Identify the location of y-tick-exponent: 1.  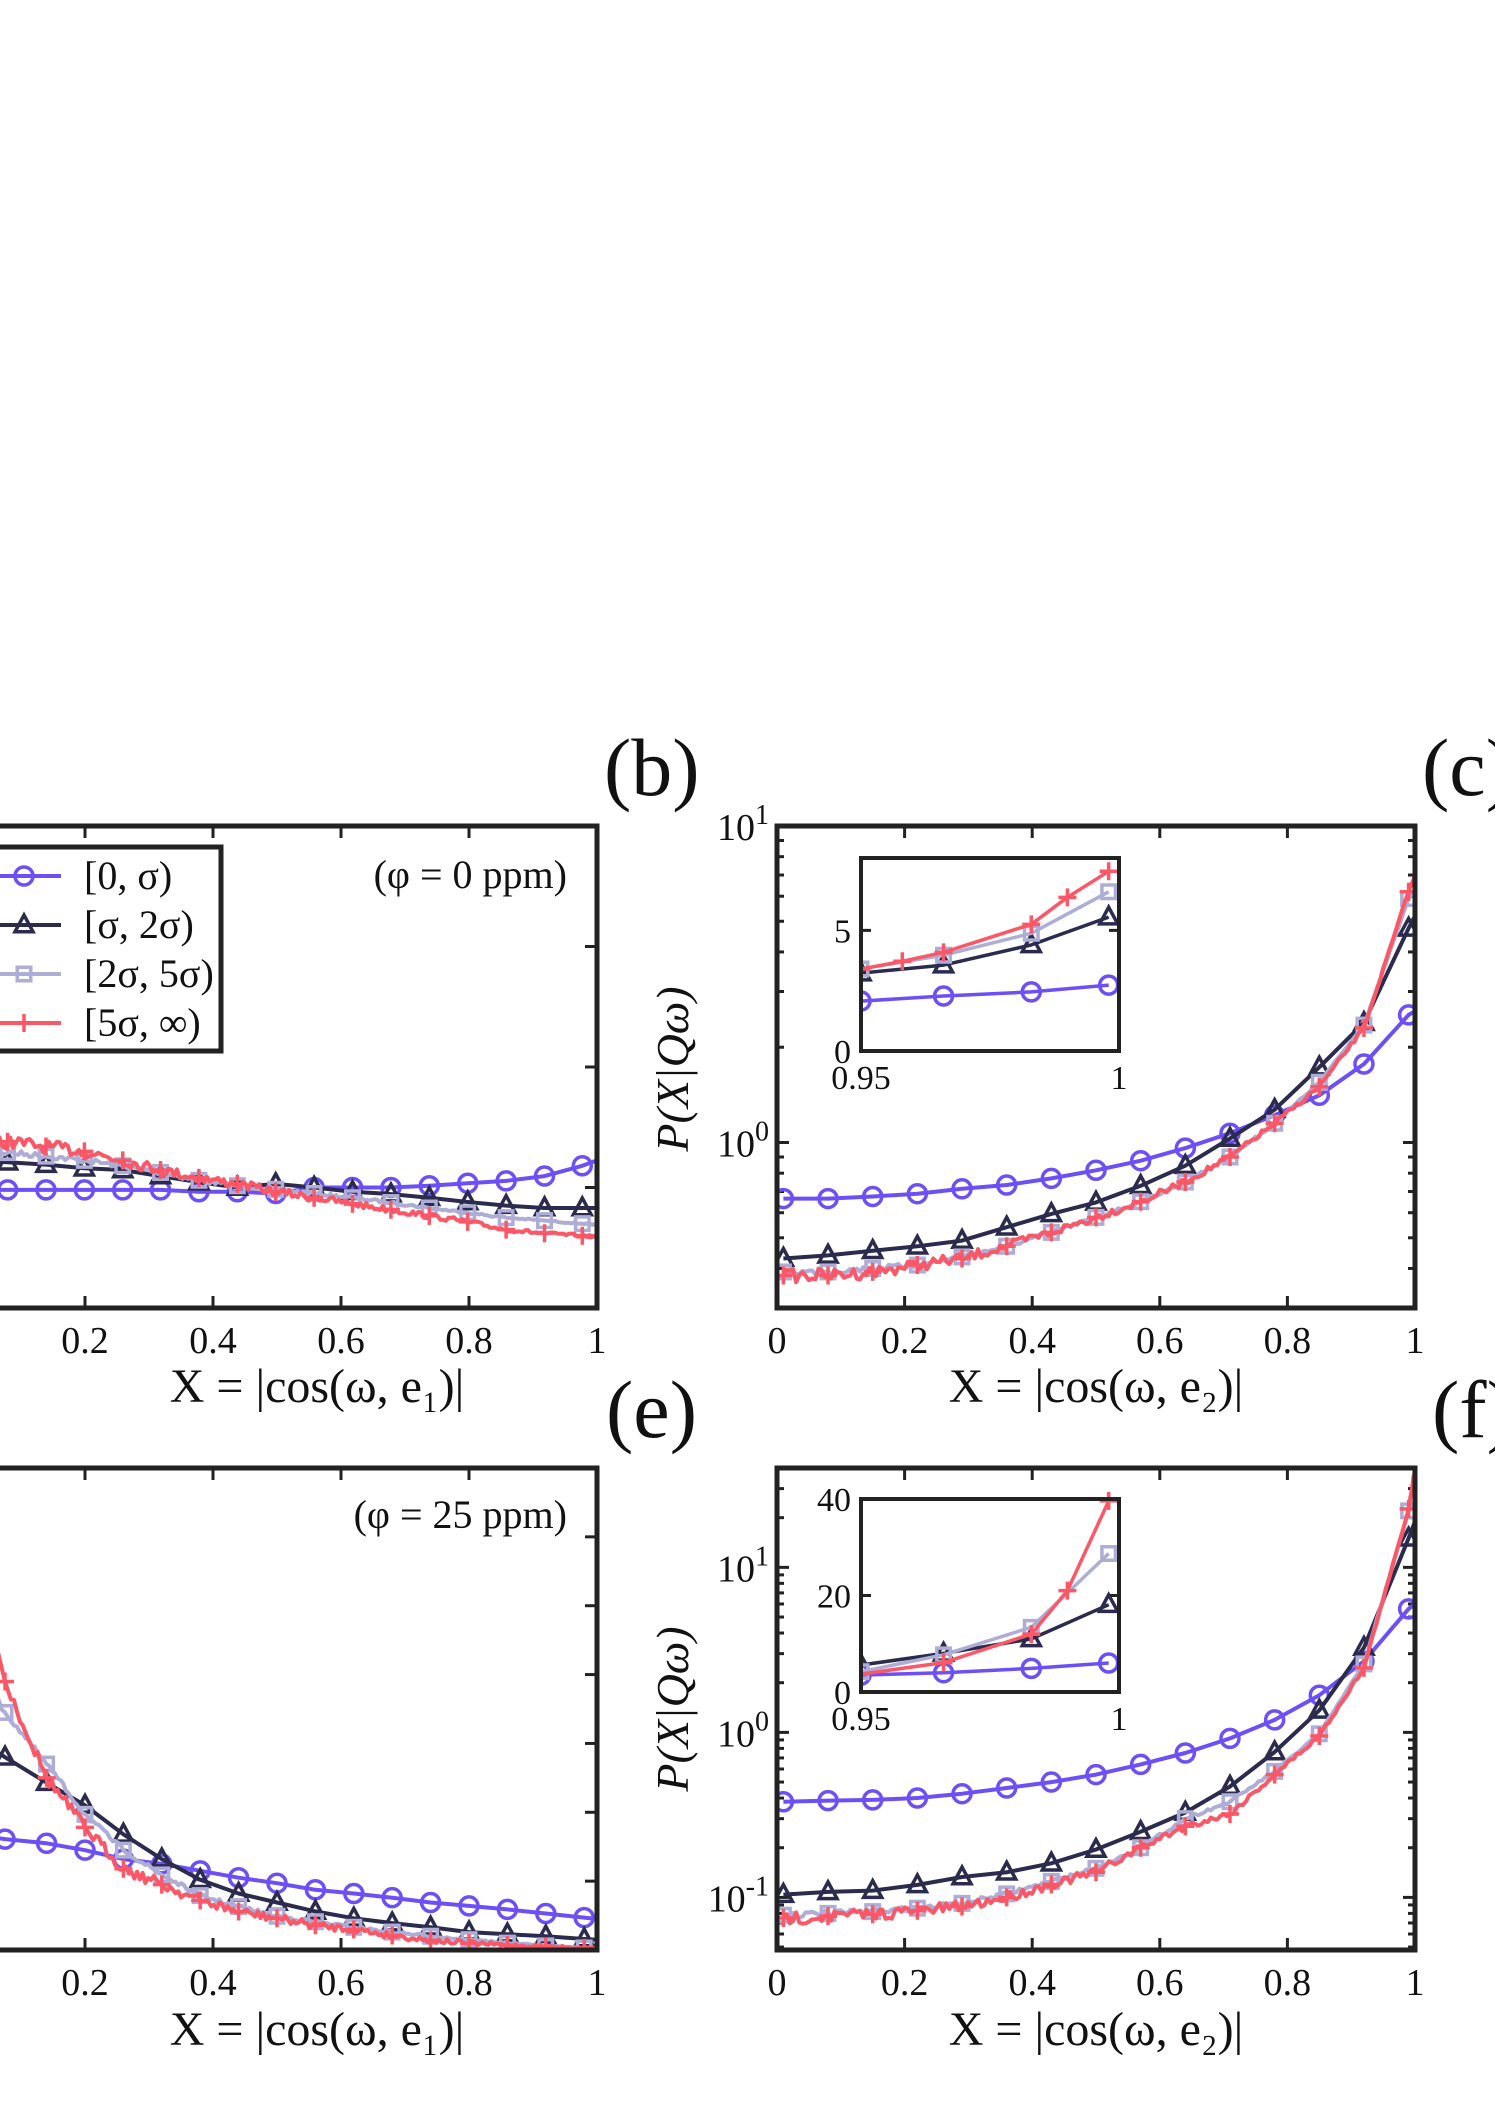
(762, 815).